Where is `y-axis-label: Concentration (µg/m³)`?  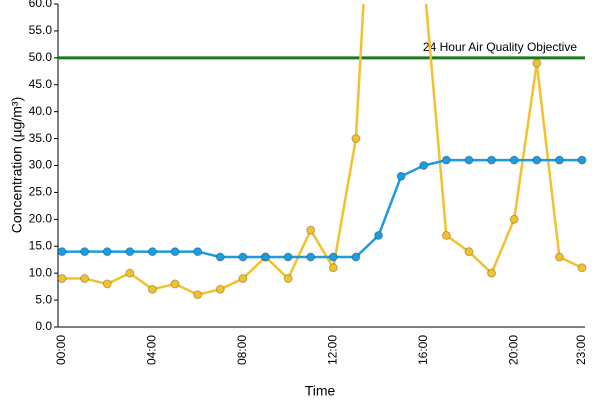
y-axis-label: Concentration (µg/m³) is located at coordinates (17, 165).